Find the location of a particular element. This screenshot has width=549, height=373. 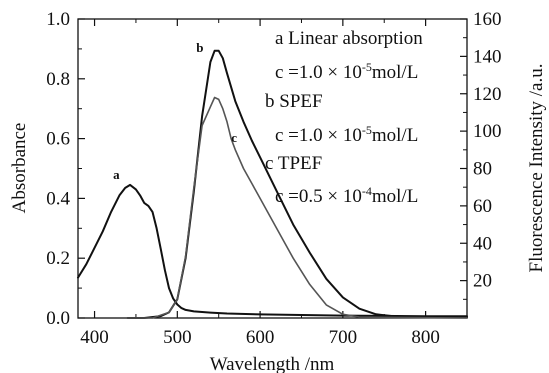

legend-conc-a-unit: mol/L is located at coordinates (395, 72).